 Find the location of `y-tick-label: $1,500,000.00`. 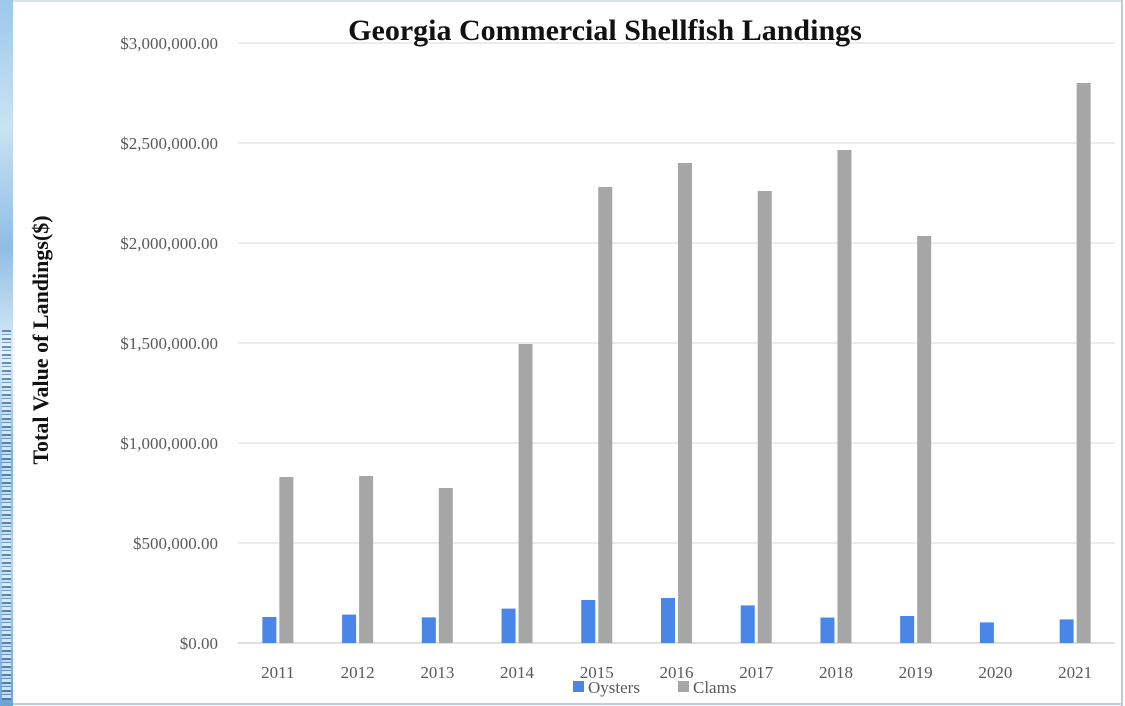

y-tick-label: $1,500,000.00 is located at coordinates (169, 343).